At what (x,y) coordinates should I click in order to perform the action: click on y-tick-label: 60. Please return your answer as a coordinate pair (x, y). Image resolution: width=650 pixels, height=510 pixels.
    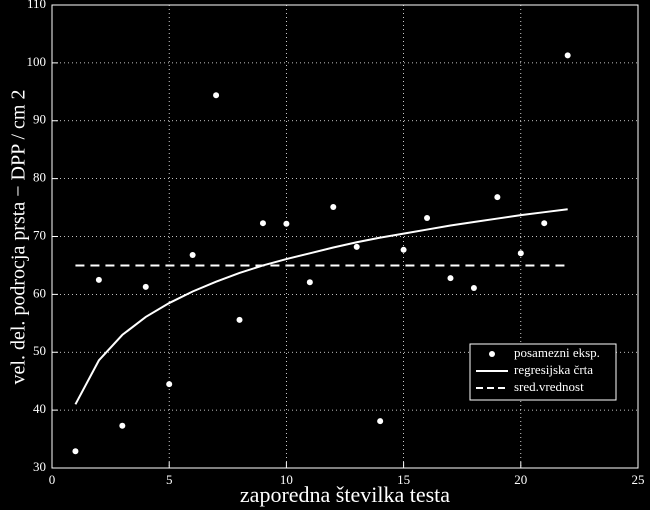
    Looking at the image, I should click on (39, 292).